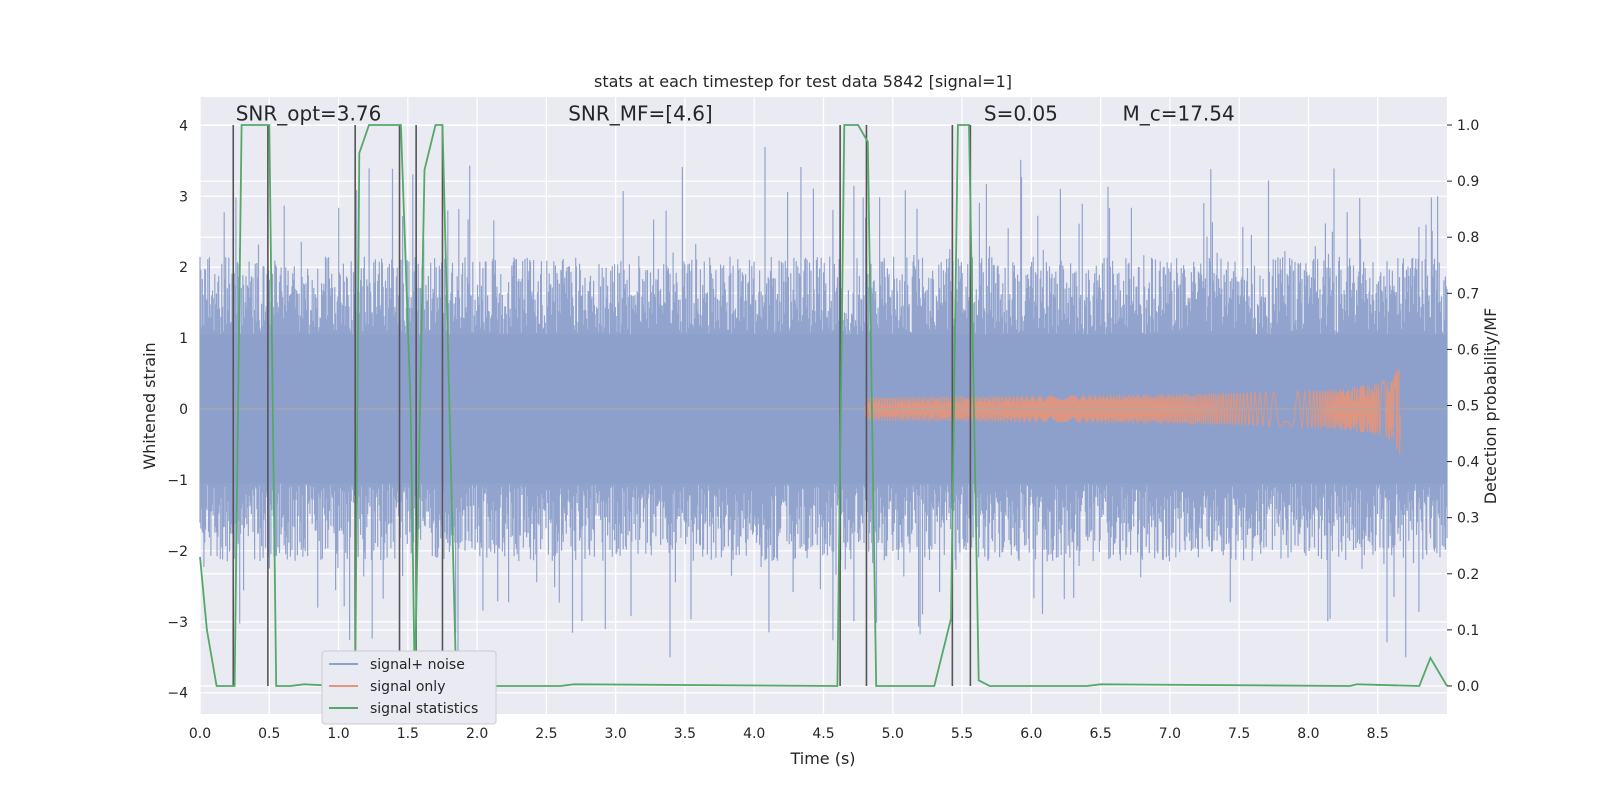 This screenshot has width=1600, height=800. Describe the element at coordinates (1468, 575) in the screenshot. I see `y2-tick-label: 0.2` at that location.